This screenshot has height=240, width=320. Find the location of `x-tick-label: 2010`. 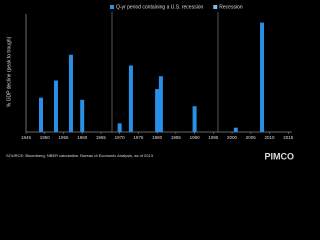

x-tick-label: 2010 is located at coordinates (270, 137).